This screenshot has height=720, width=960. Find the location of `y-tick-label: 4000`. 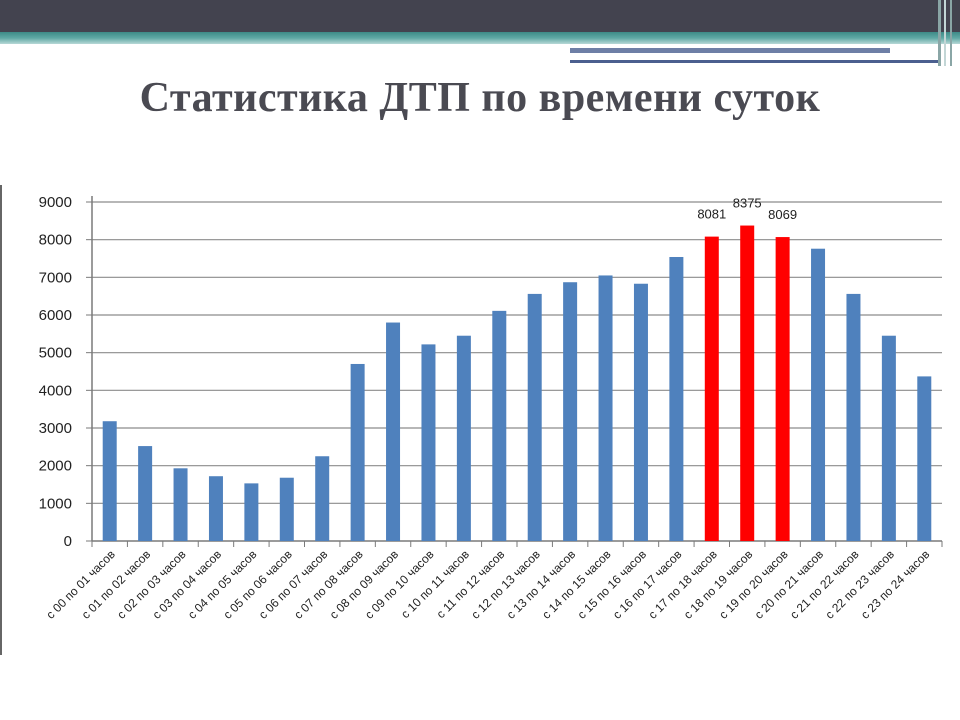

y-tick-label: 4000 is located at coordinates (55, 390).